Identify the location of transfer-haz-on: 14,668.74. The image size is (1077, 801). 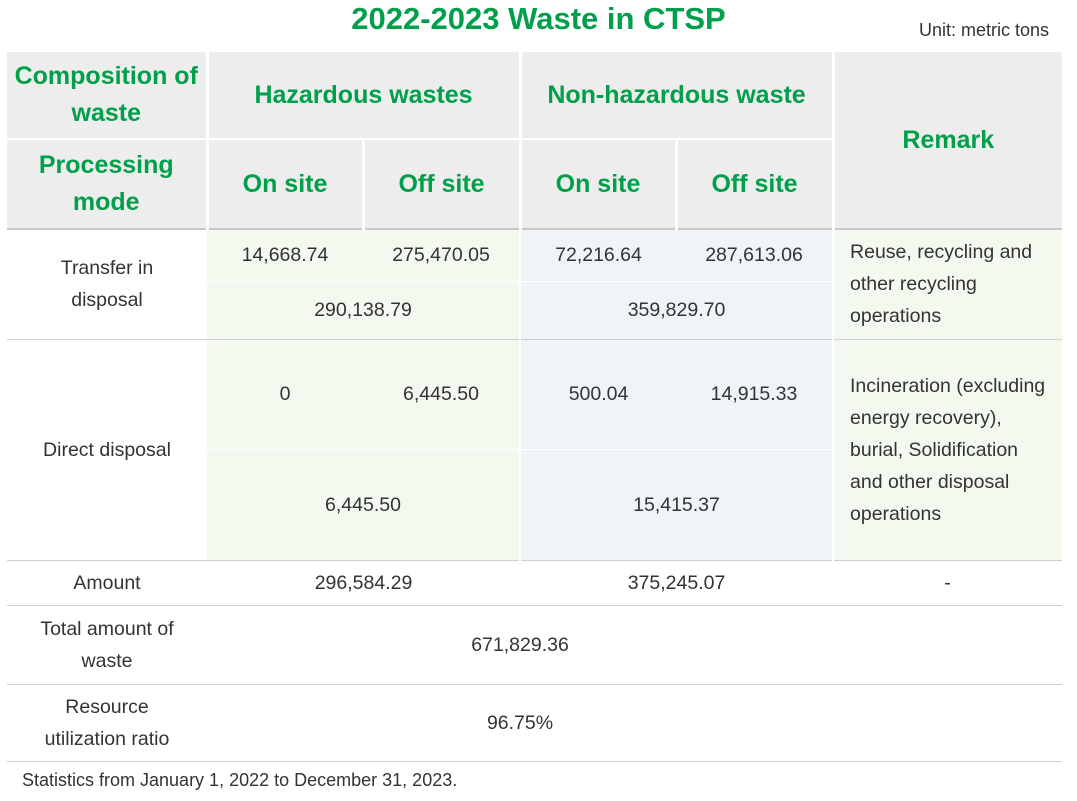
(285, 255).